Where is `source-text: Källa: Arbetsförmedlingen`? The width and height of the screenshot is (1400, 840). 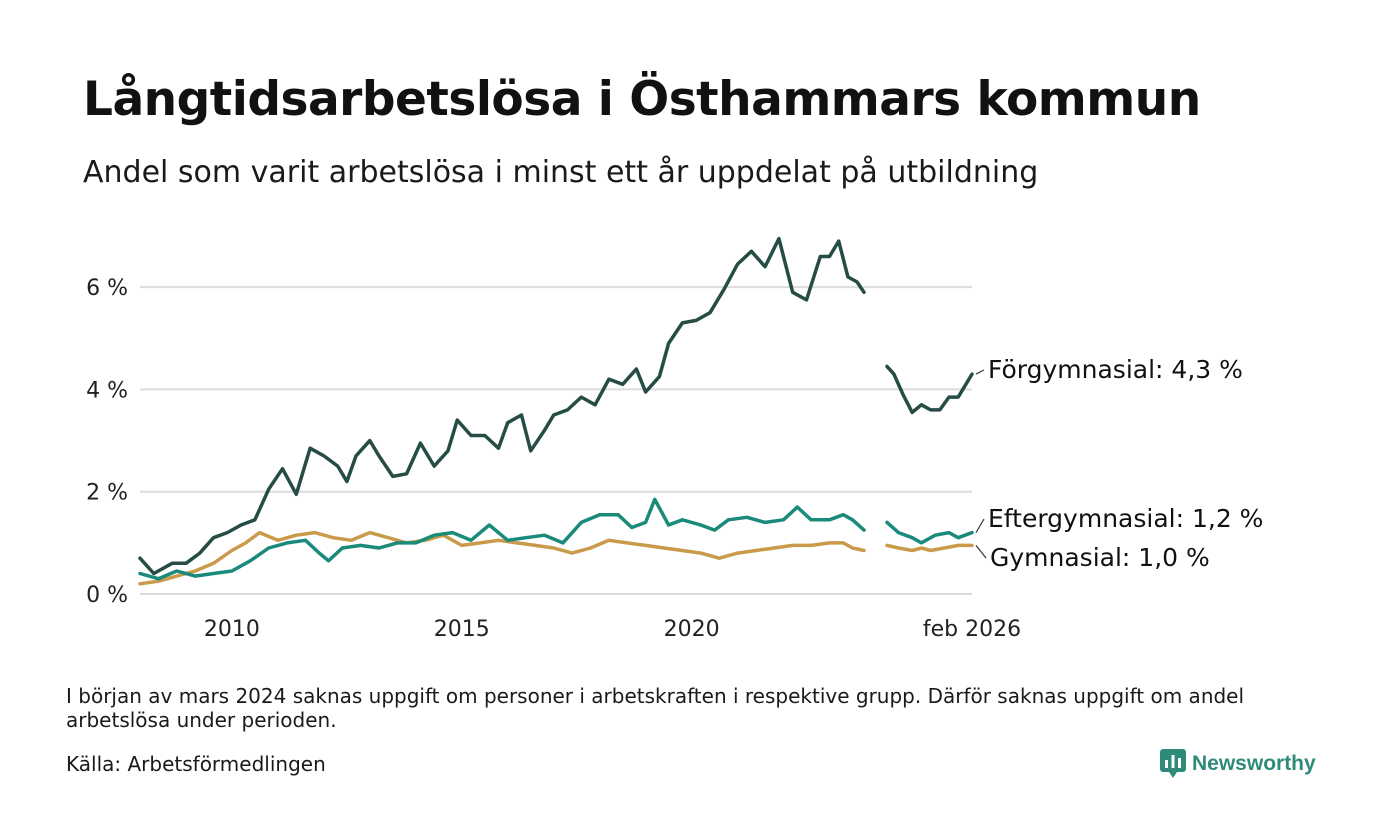 source-text: Källa: Arbetsförmedlingen is located at coordinates (196, 764).